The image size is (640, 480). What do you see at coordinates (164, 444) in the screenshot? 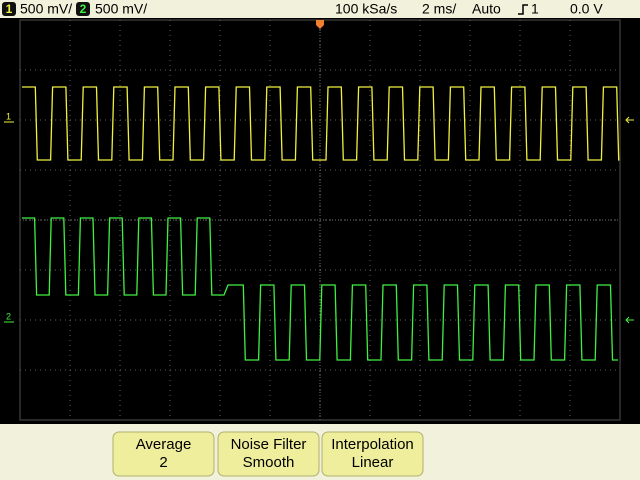
I see `softkey-label: Average` at bounding box center [164, 444].